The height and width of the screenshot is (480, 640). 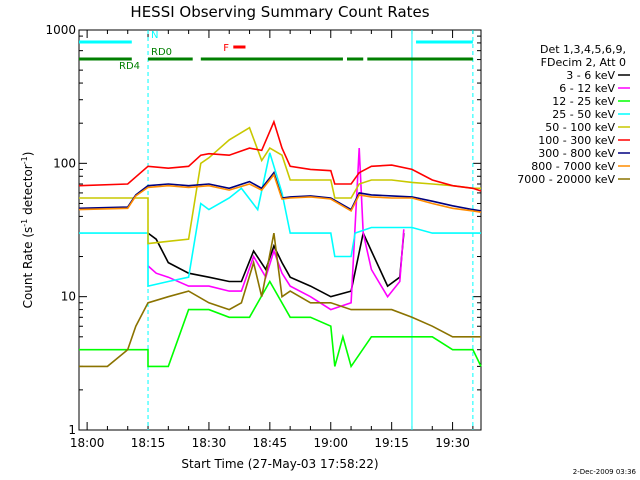 What do you see at coordinates (576, 140) in the screenshot?
I see `legend-entry-label: 100 - 300 keV` at bounding box center [576, 140].